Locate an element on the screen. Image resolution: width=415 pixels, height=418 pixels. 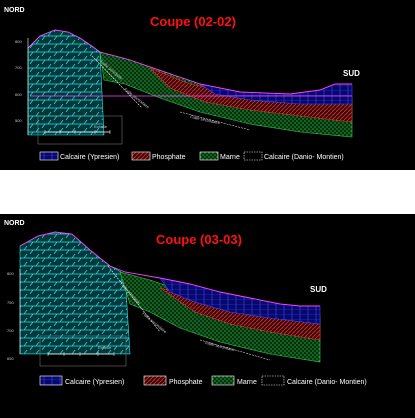
elevation-tick-label: 750 is located at coordinates (10, 302).